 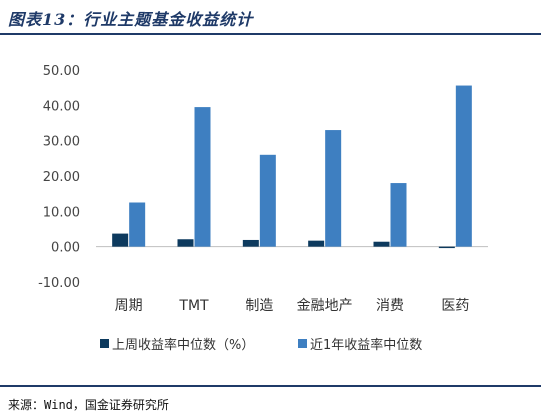 I want to click on footer-divider, so click(x=270, y=386).